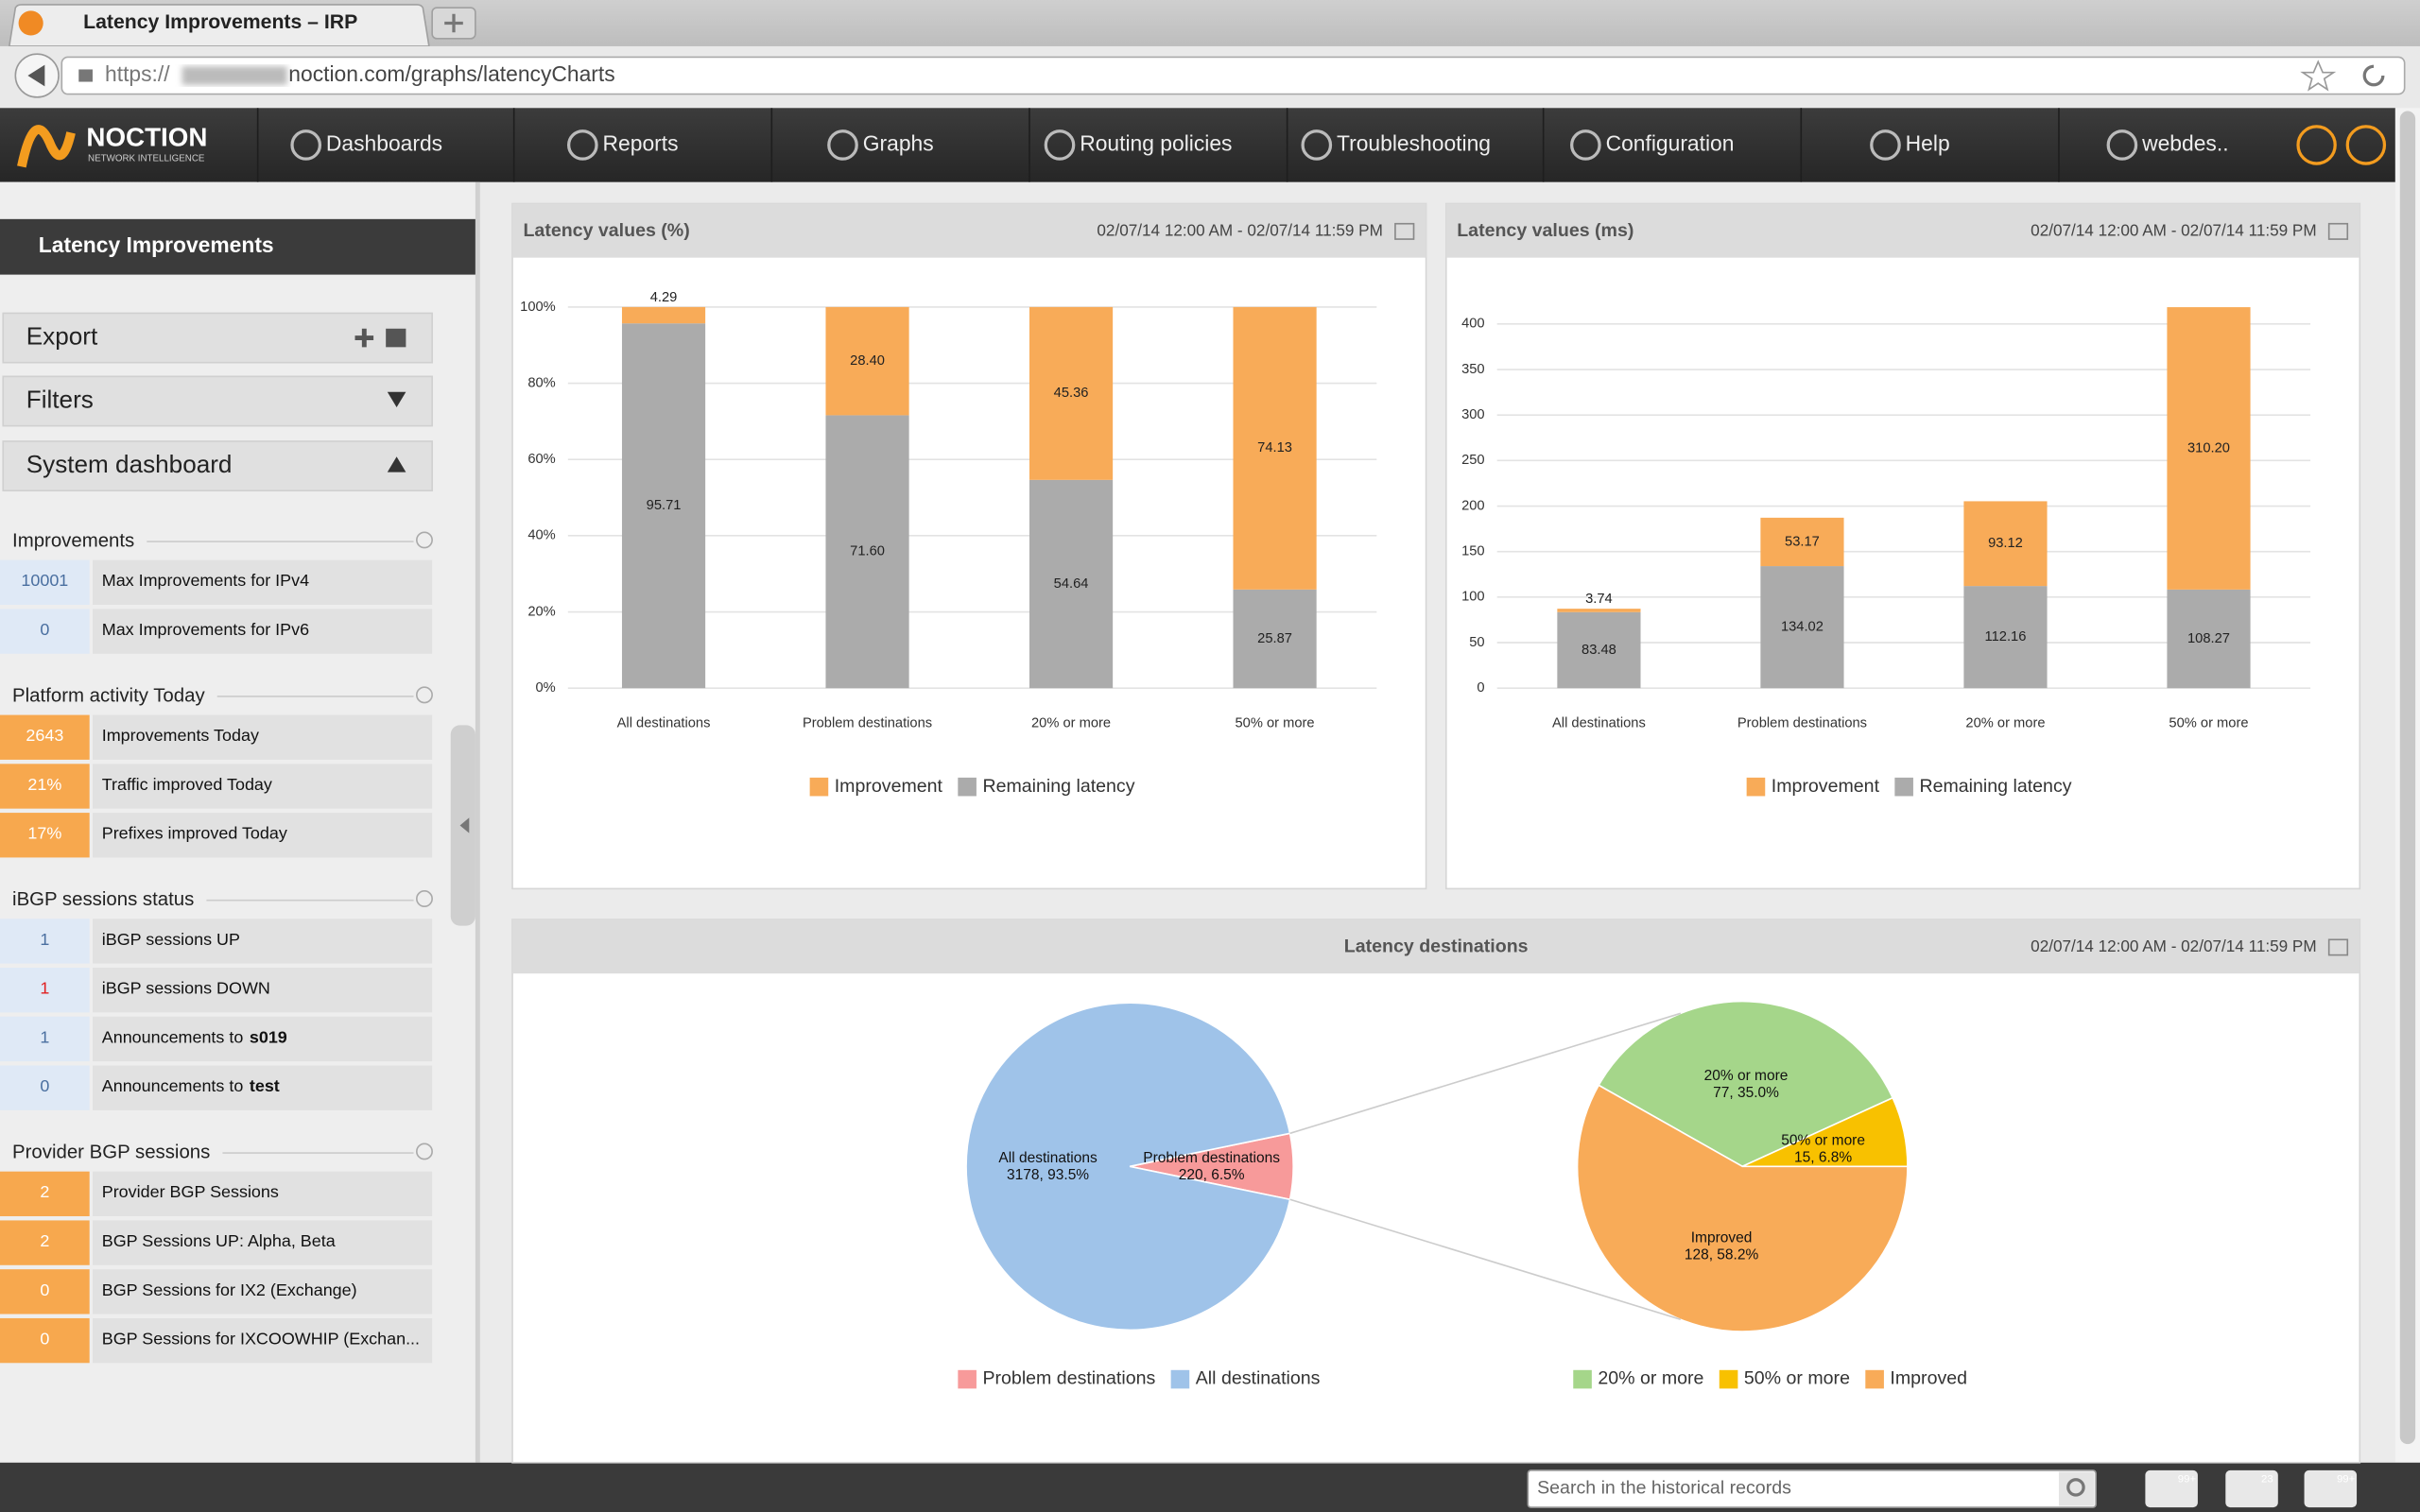 The image size is (2420, 1512). I want to click on nav-item: Configuration, so click(1670, 143).